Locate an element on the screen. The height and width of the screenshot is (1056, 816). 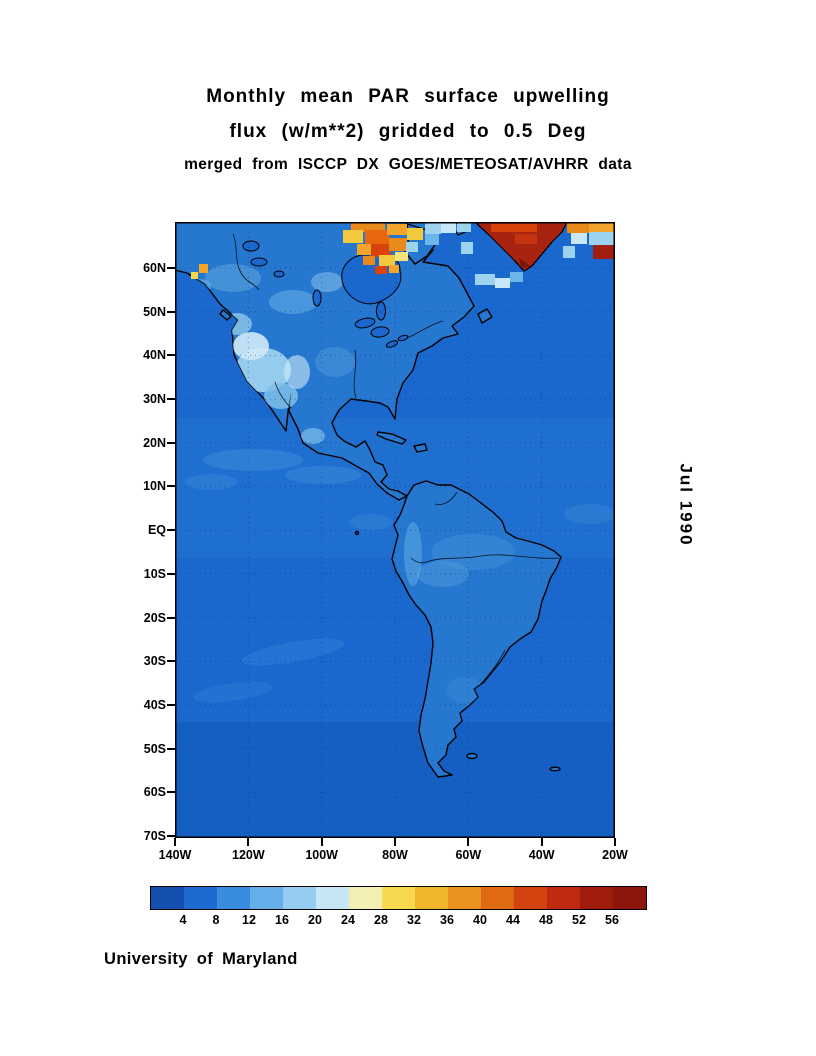
colorbar-tick-label: 16 is located at coordinates (282, 920).